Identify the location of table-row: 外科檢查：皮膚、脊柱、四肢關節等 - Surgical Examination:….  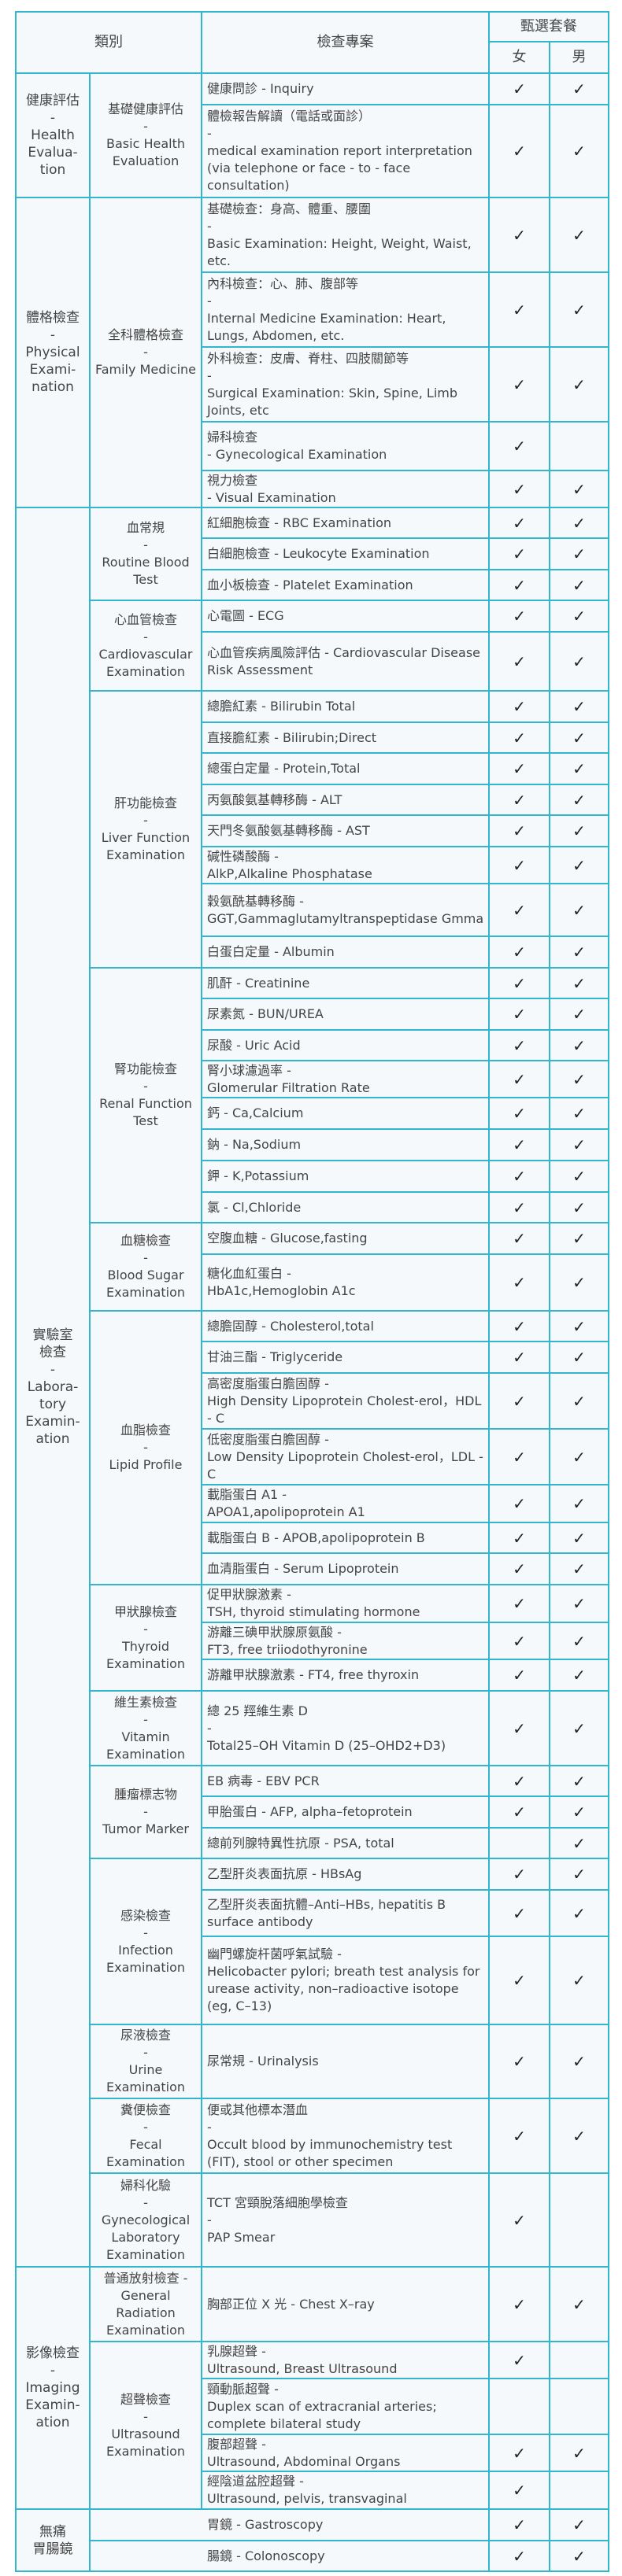
(312, 384).